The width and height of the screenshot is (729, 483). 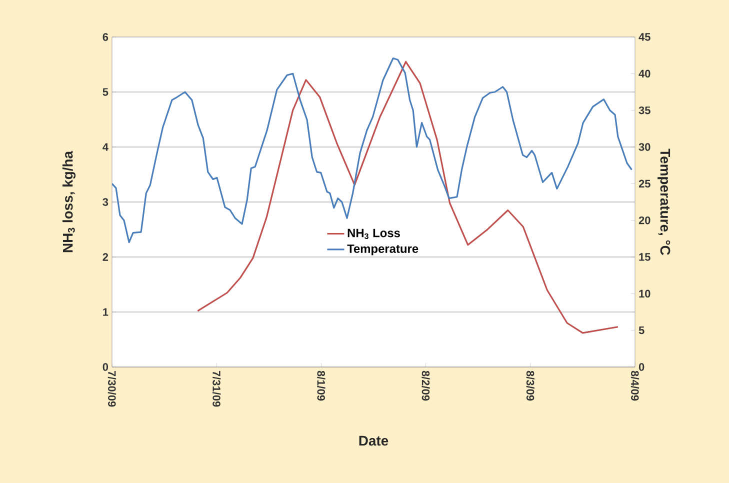 What do you see at coordinates (530, 385) in the screenshot?
I see `x-tick-label: 8/3/09` at bounding box center [530, 385].